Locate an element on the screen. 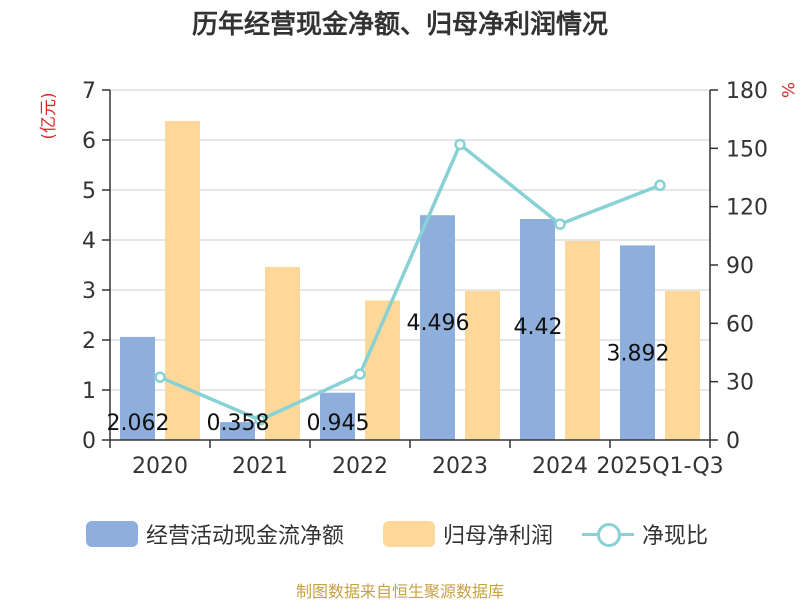 The image size is (800, 602). data-label-cash-flow: 3.892 is located at coordinates (638, 353).